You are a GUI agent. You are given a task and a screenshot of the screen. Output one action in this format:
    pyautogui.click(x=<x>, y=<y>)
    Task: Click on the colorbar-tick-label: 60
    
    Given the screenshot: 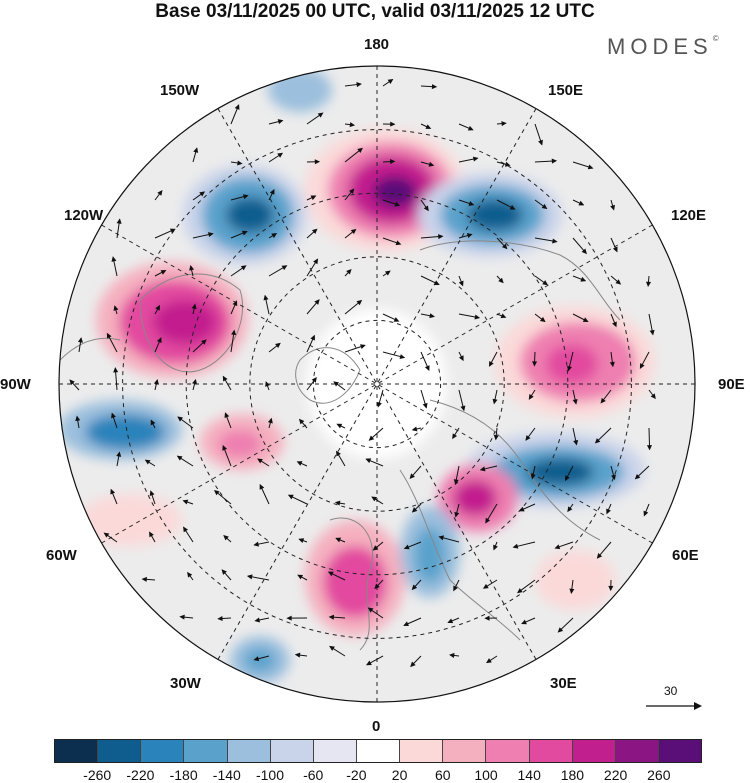 What is the action you would take?
    pyautogui.click(x=443, y=775)
    